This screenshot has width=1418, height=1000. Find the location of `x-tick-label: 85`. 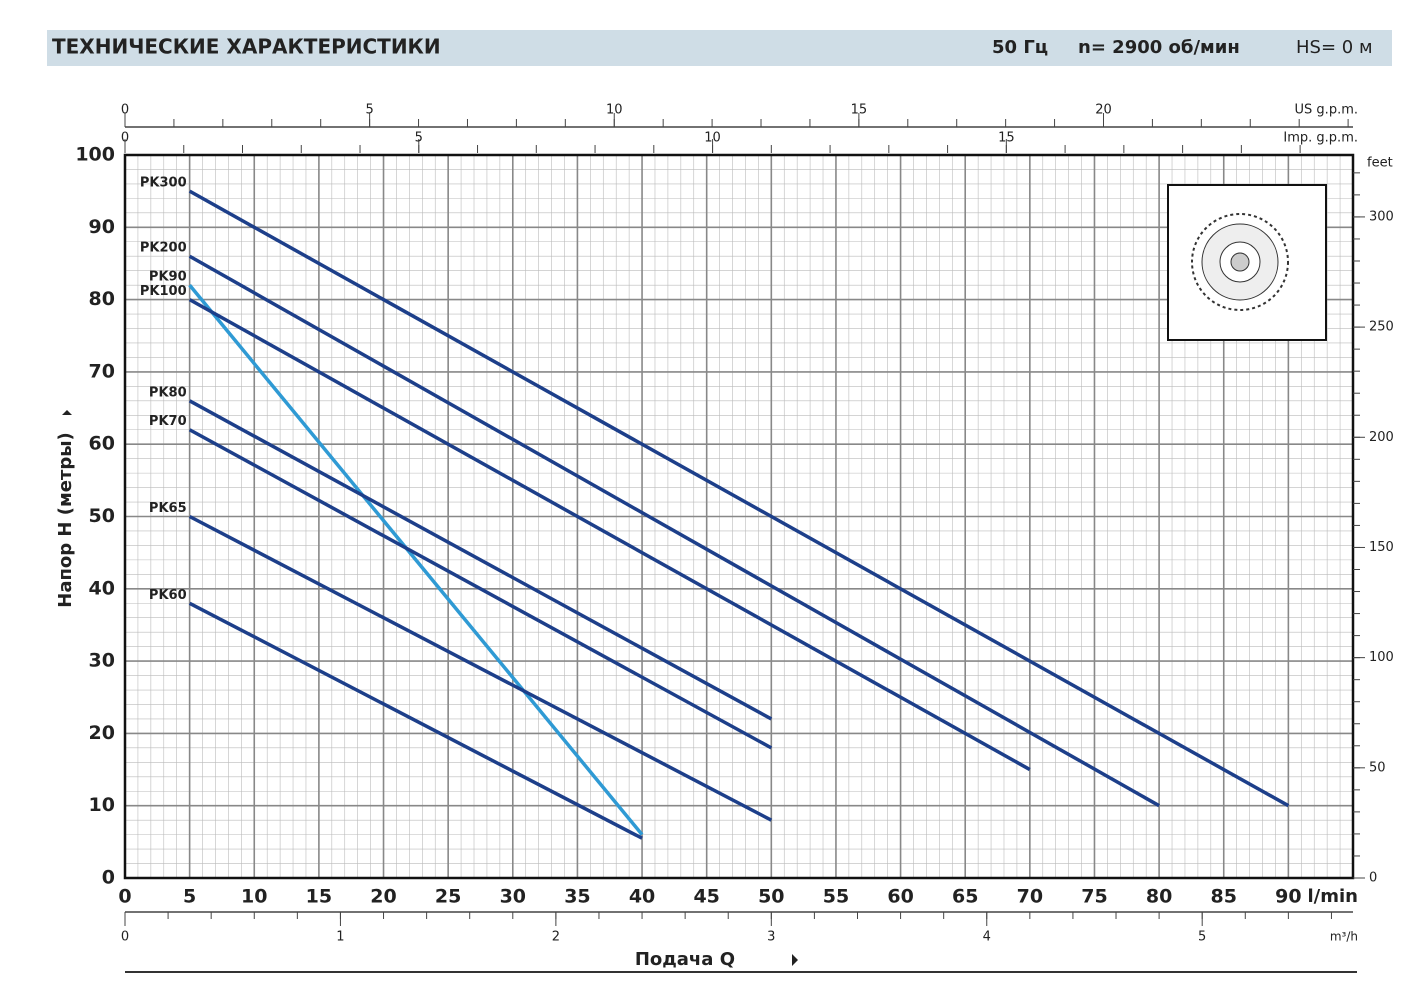

x-tick-label: 85 is located at coordinates (1224, 897).